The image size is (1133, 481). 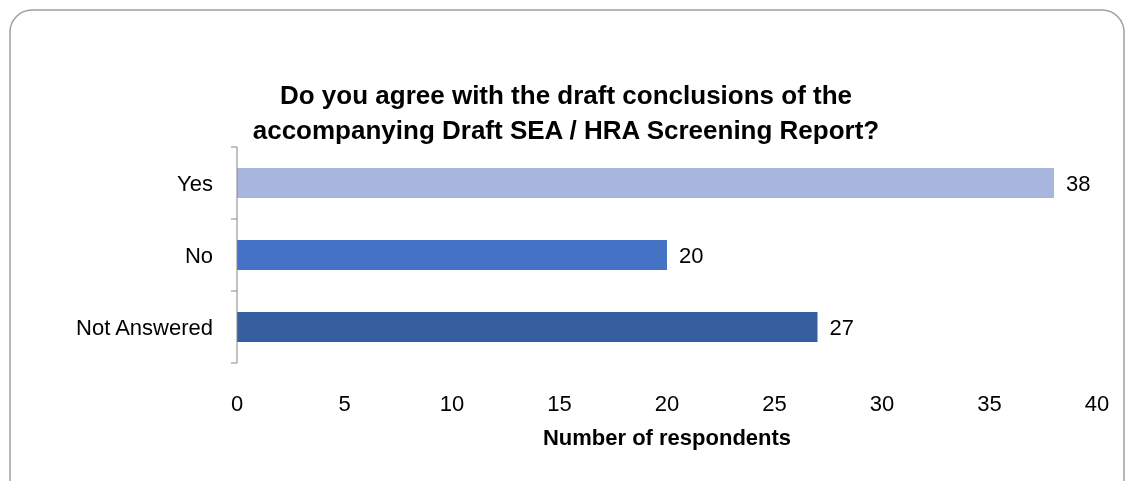 I want to click on data-label: 27, so click(x=841, y=327).